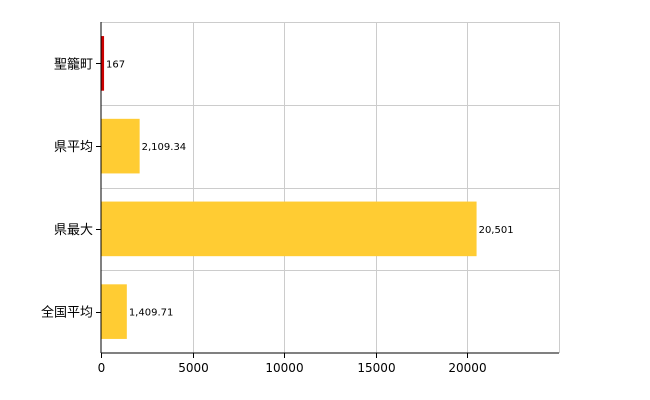 The image size is (650, 400). Describe the element at coordinates (67, 313) in the screenshot. I see `category-label: 全国平均` at that location.